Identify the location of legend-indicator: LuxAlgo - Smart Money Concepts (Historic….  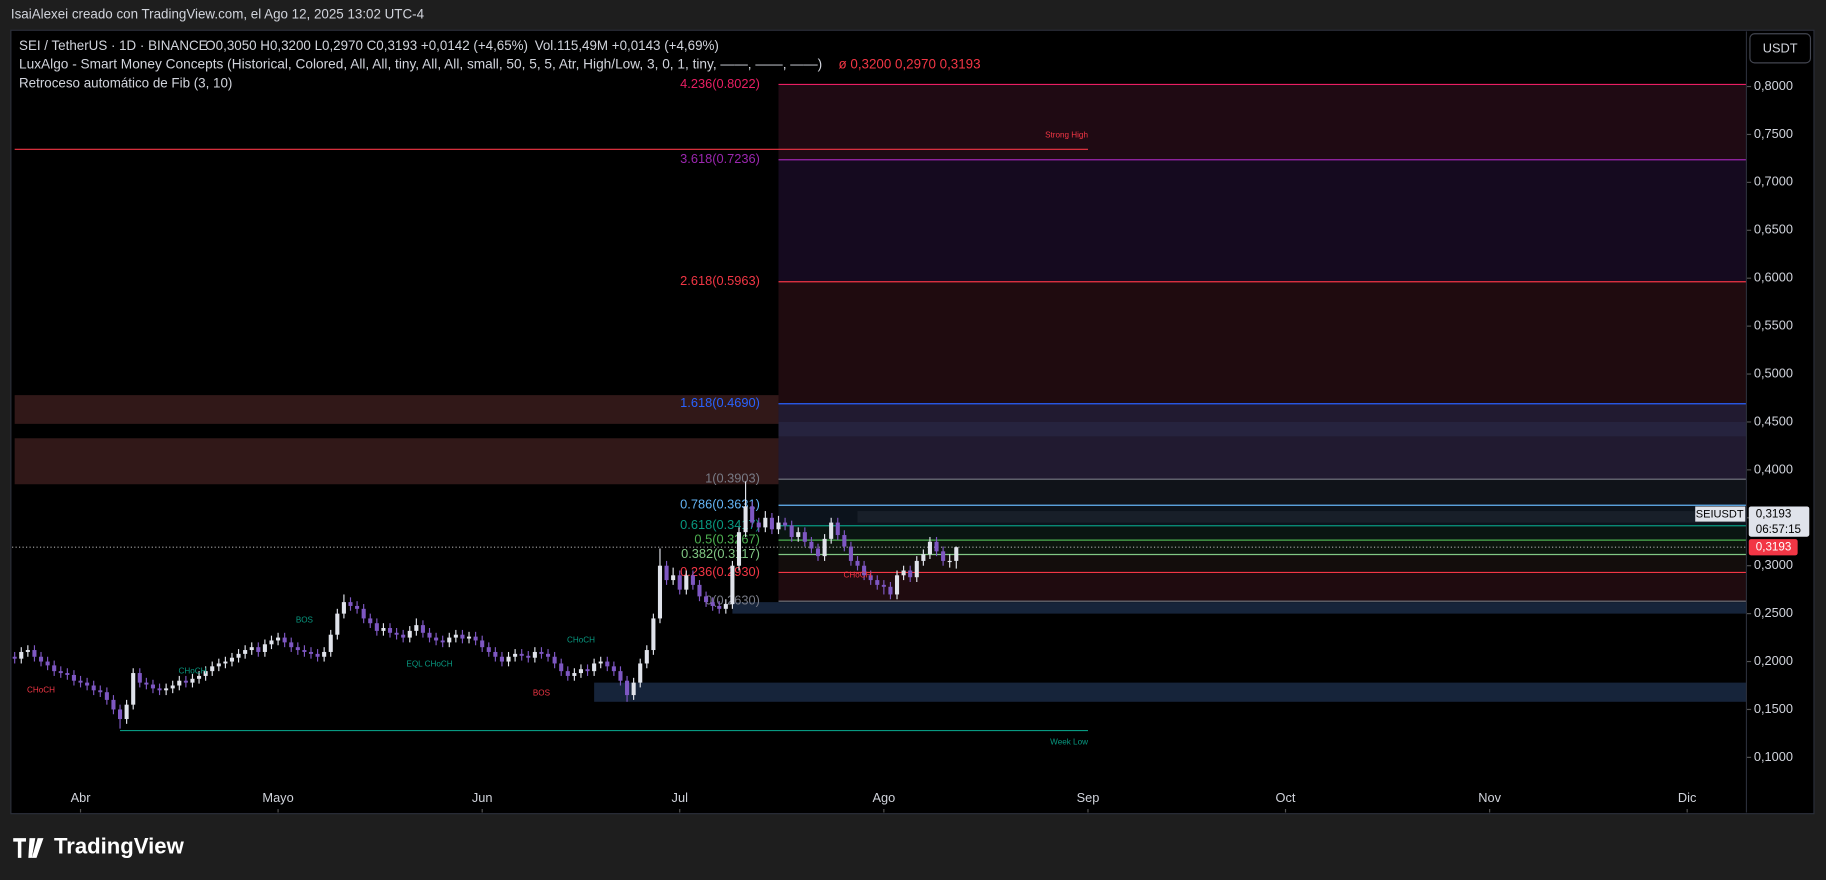
(420, 64).